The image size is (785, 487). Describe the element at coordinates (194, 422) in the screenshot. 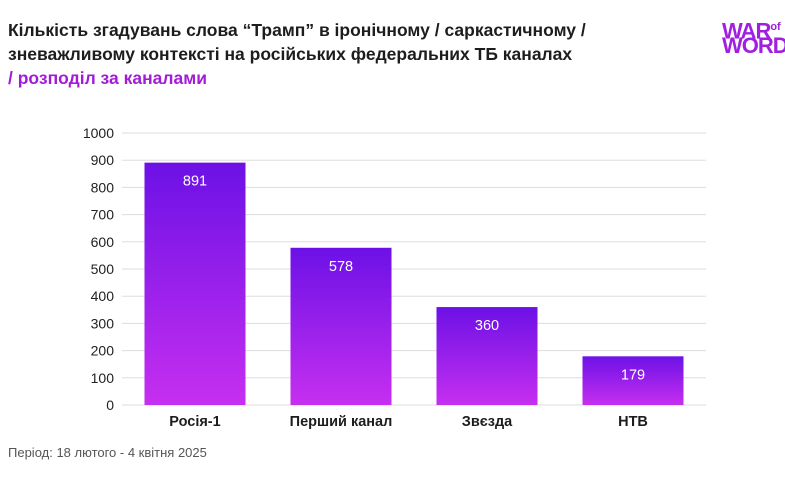

I see `x-tick-label: Росія-1` at that location.